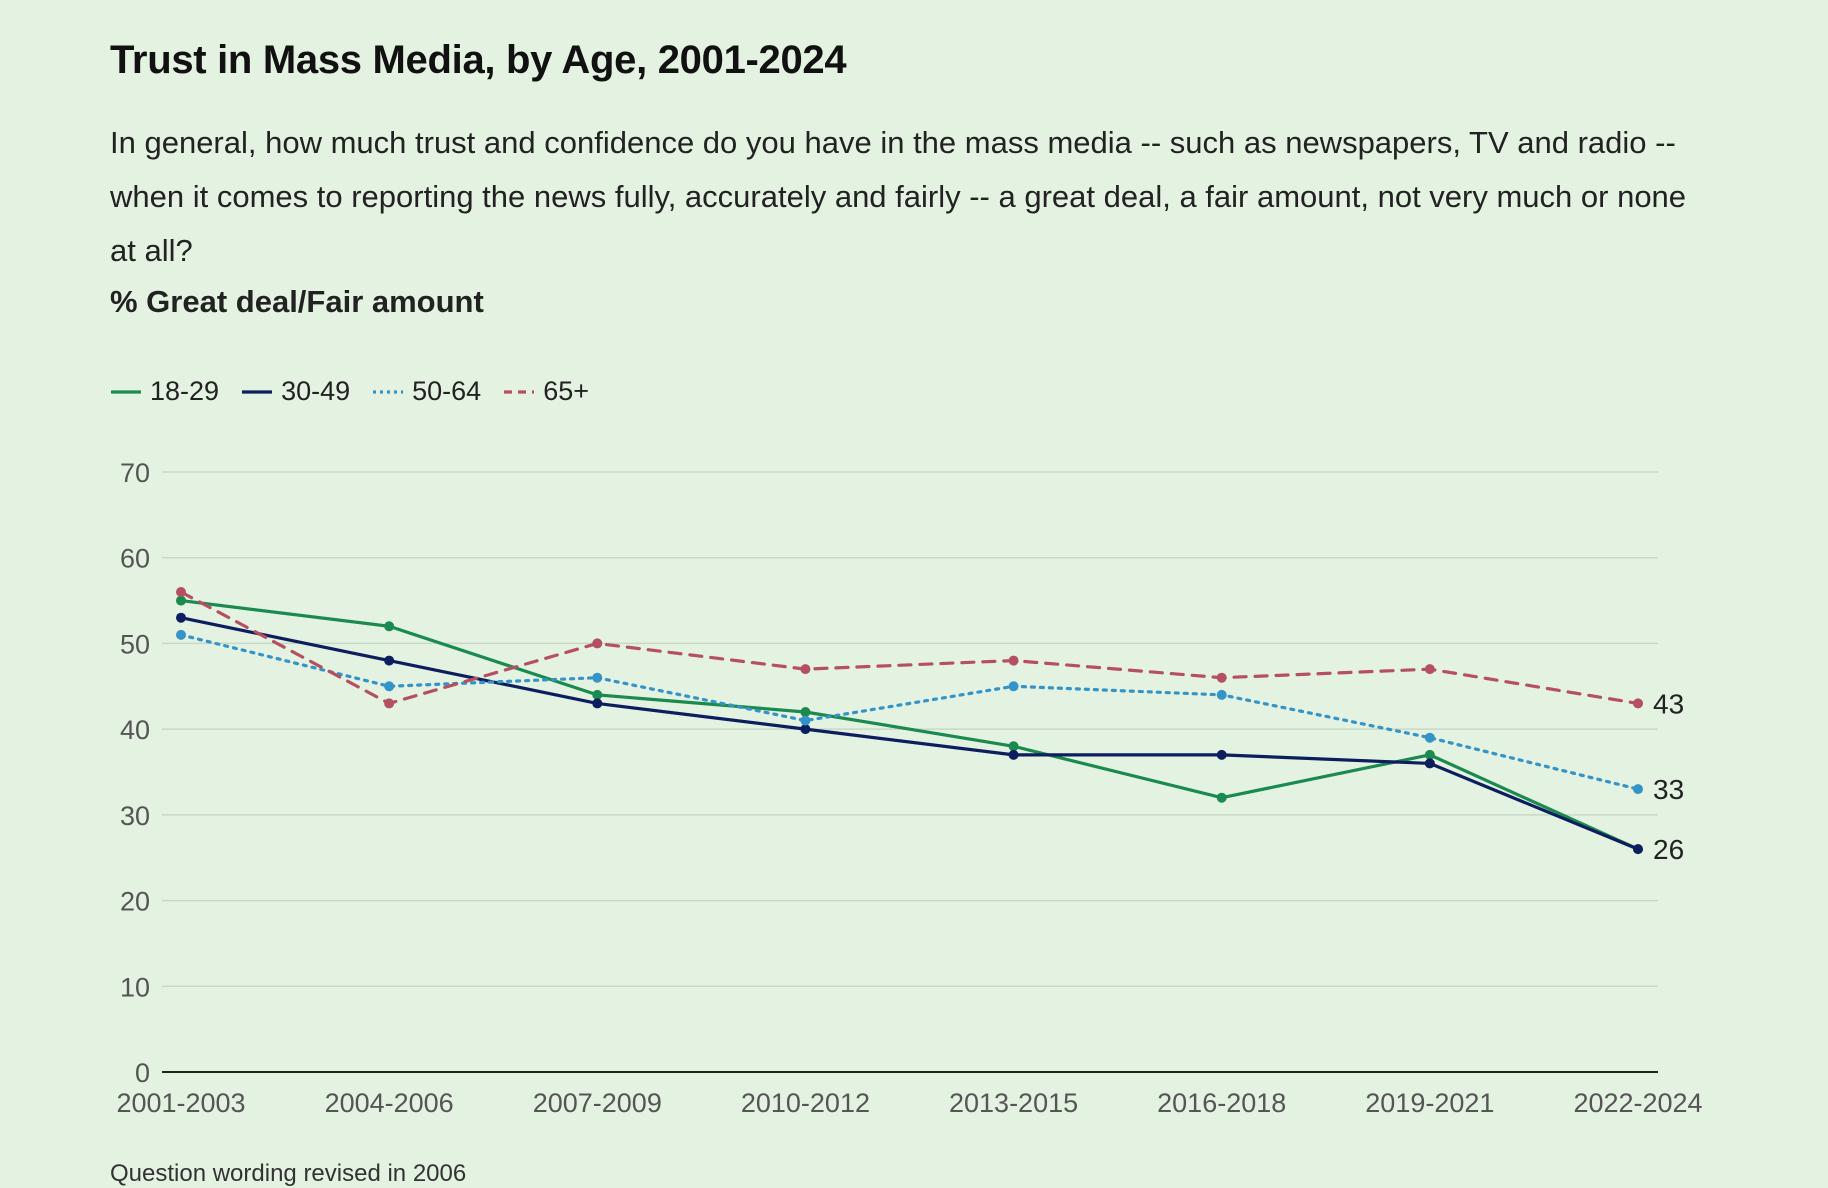 The image size is (1828, 1188). Describe the element at coordinates (135, 559) in the screenshot. I see `y-tick-label: 60` at that location.